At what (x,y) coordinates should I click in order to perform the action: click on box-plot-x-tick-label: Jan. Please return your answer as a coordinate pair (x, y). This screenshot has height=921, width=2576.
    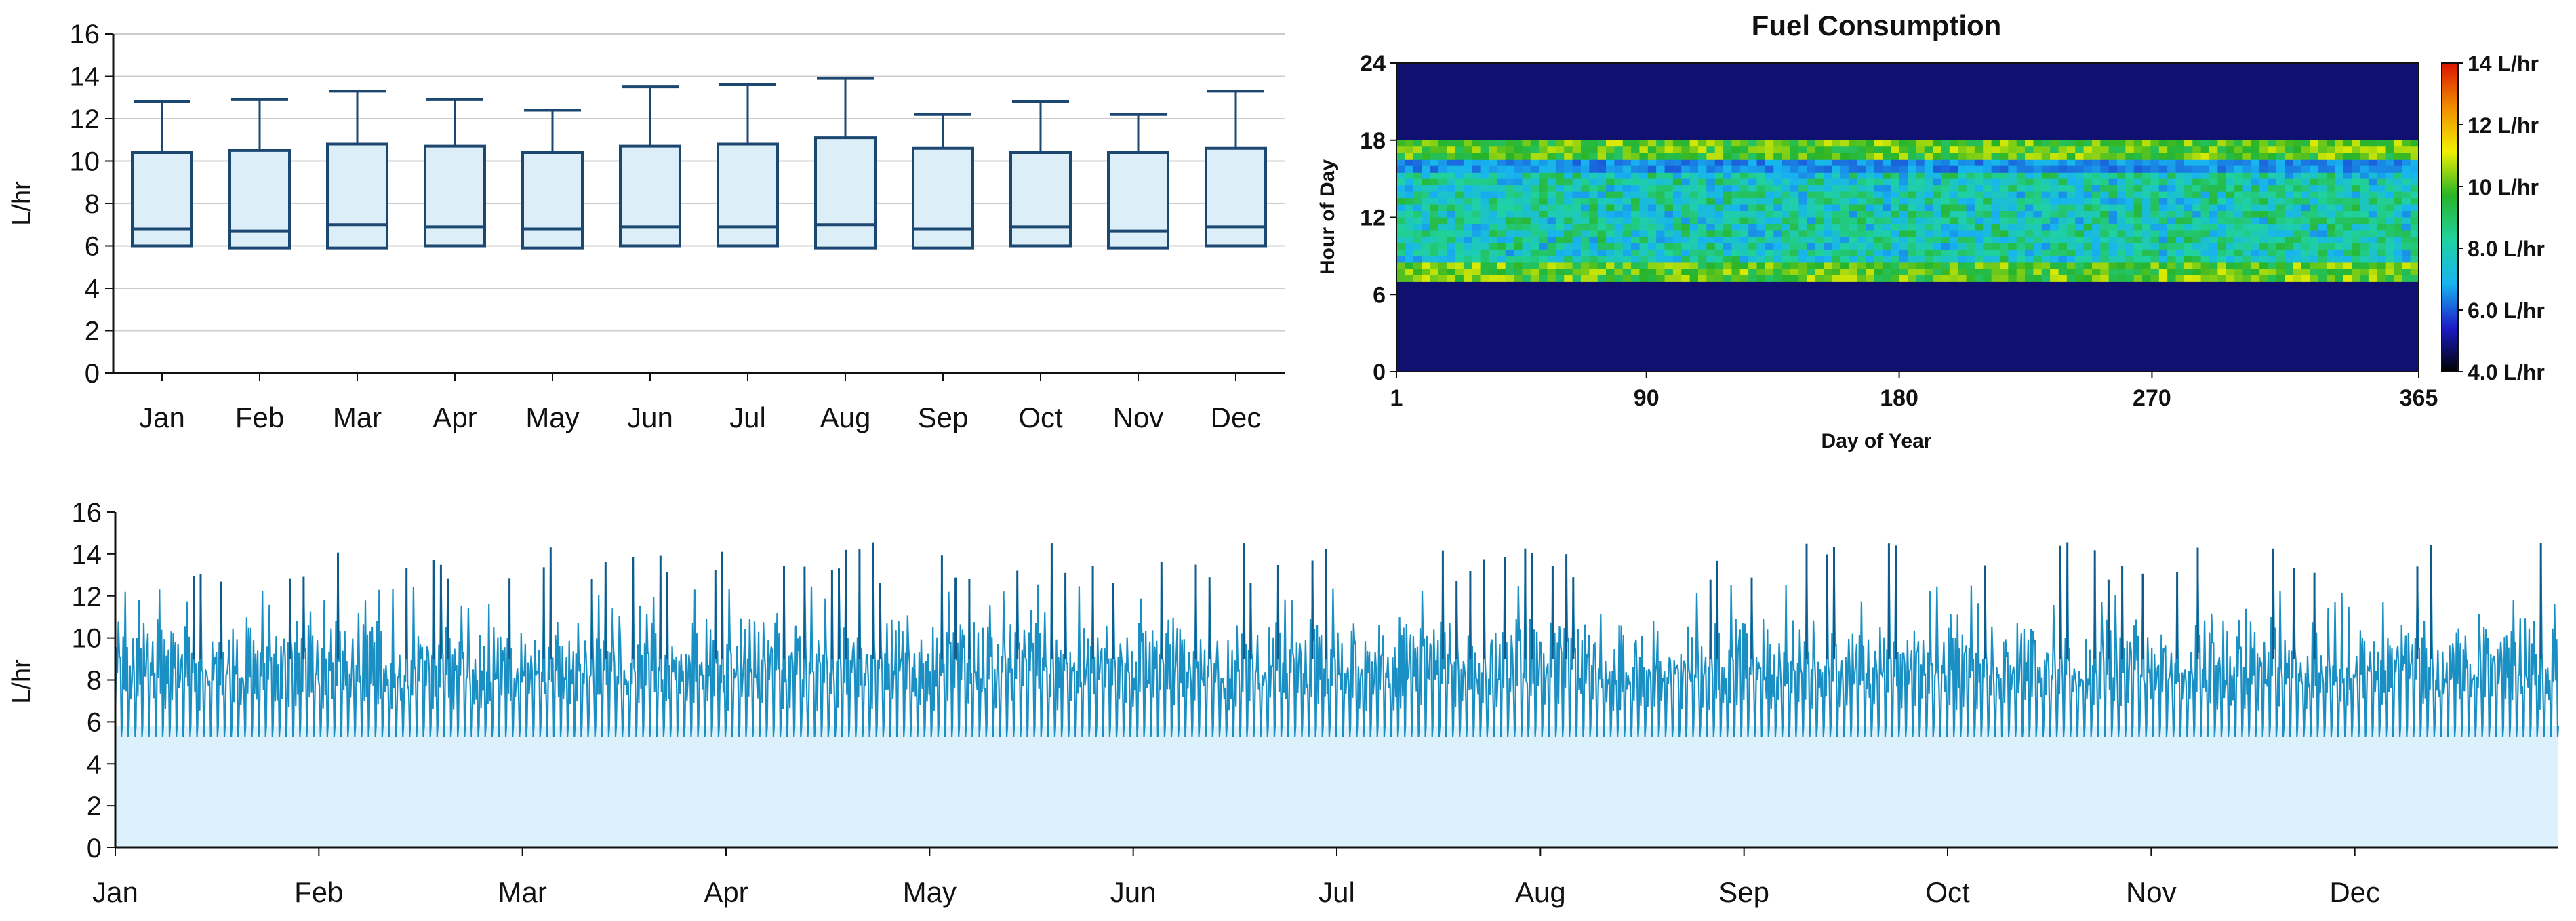
    Looking at the image, I should click on (162, 417).